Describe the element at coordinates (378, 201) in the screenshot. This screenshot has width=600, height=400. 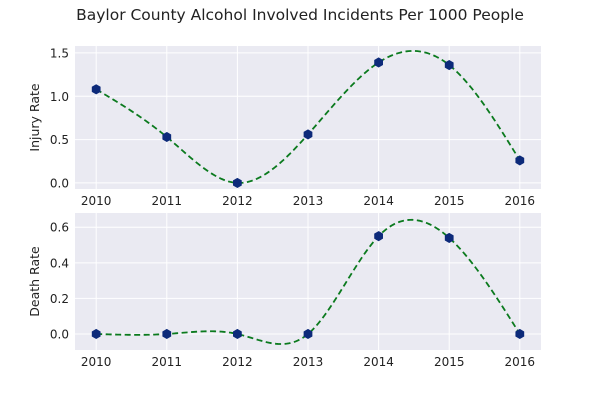
I see `injury-xtick-label: 2014` at that location.